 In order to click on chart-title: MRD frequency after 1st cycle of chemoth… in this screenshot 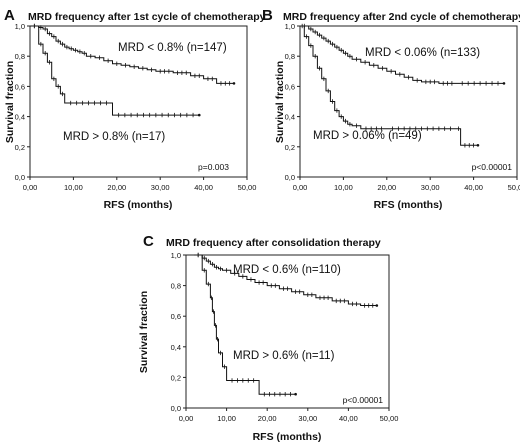, I will do `click(147, 17)`.